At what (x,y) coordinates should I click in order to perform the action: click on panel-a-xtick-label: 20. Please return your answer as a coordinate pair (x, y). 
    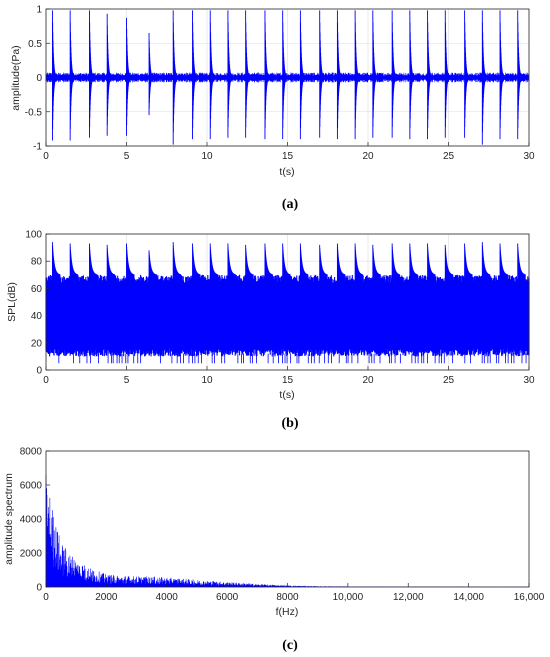
    Looking at the image, I should click on (368, 156).